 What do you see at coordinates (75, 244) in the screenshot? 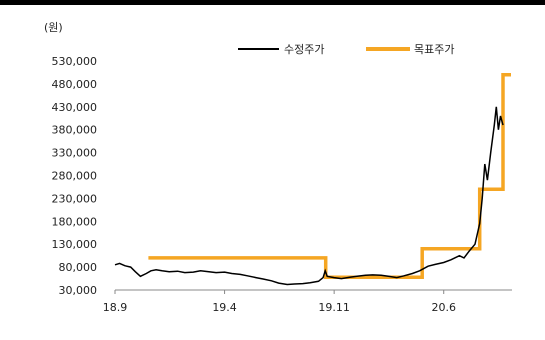
I see `y-tick-label: 130,000` at bounding box center [75, 244].